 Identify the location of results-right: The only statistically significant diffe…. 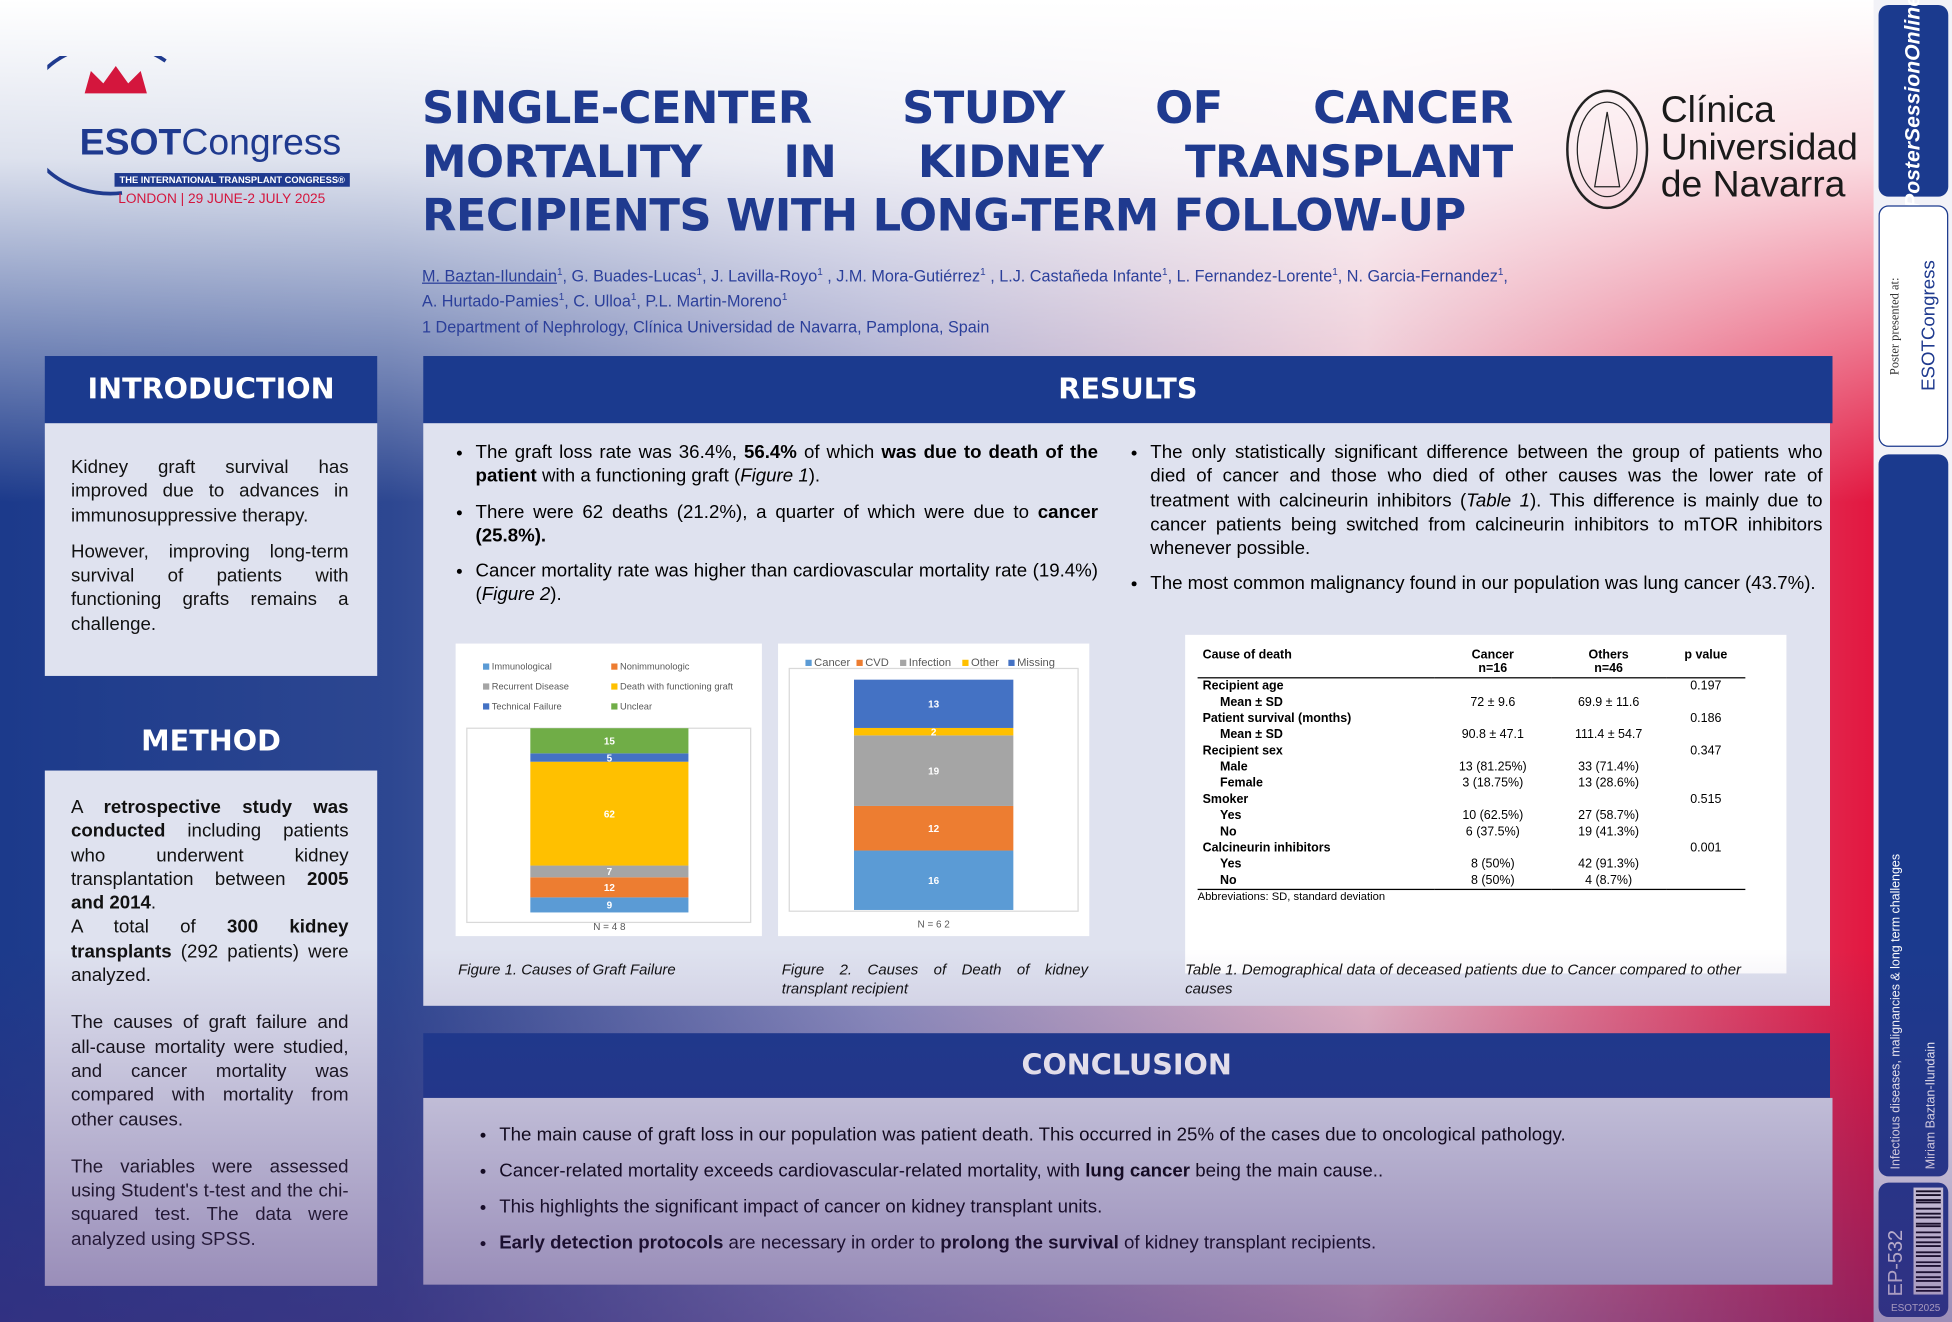
(1473, 524).